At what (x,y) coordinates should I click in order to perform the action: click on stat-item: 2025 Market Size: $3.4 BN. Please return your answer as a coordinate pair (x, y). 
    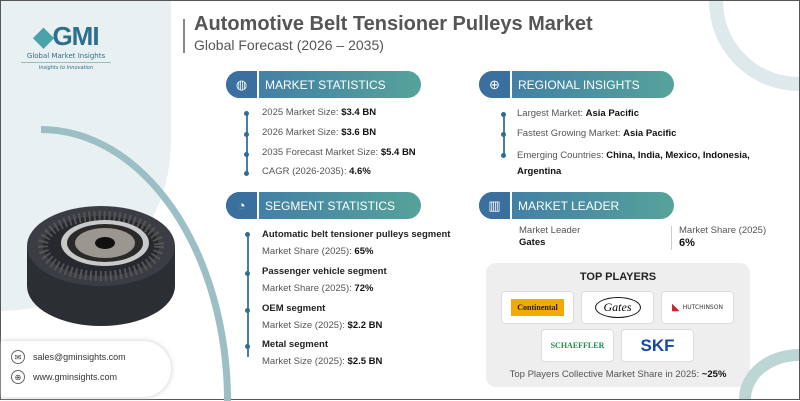
    Looking at the image, I should click on (319, 112).